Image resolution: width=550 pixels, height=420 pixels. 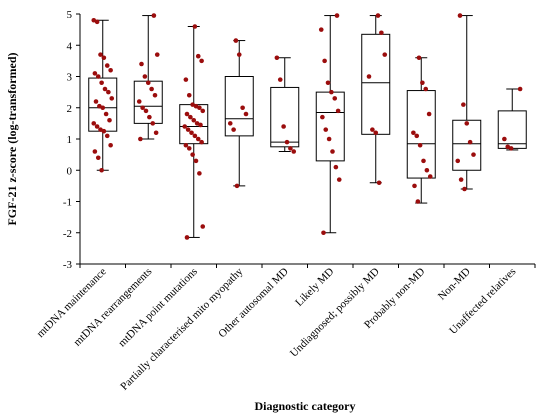 What do you see at coordinates (12, 138) in the screenshot?
I see `y-axis-title: FGF-21 z-score (log-transformed)` at bounding box center [12, 138].